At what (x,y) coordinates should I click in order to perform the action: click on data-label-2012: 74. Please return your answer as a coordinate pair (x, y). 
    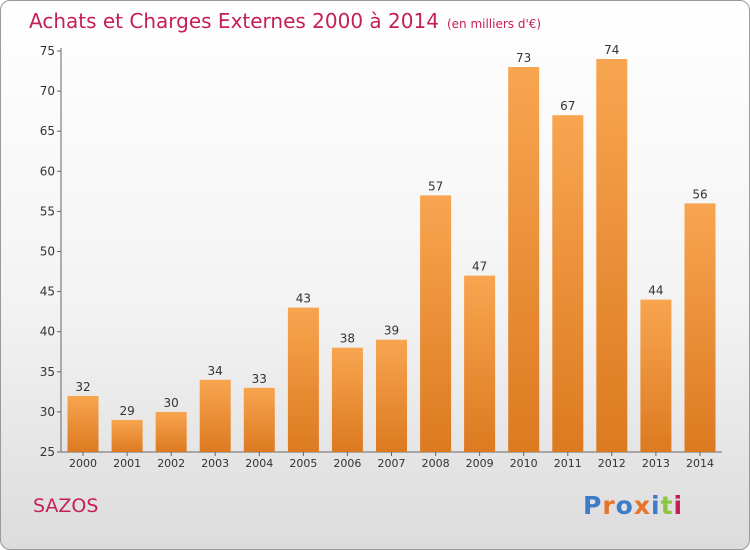
    Looking at the image, I should click on (611, 50).